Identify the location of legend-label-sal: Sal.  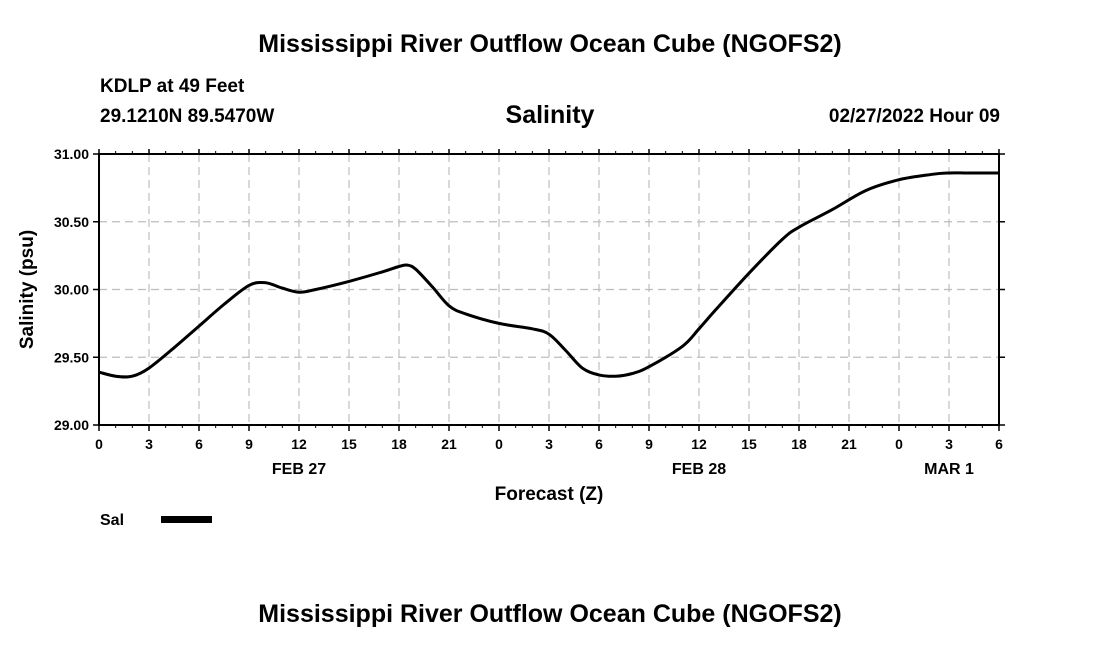
(112, 520).